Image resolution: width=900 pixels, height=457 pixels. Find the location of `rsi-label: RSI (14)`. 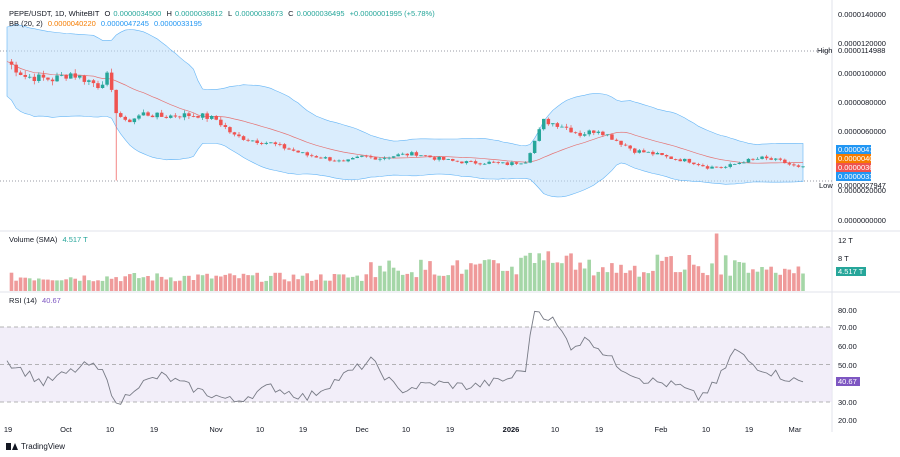

rsi-label: RSI (14) is located at coordinates (23, 300).